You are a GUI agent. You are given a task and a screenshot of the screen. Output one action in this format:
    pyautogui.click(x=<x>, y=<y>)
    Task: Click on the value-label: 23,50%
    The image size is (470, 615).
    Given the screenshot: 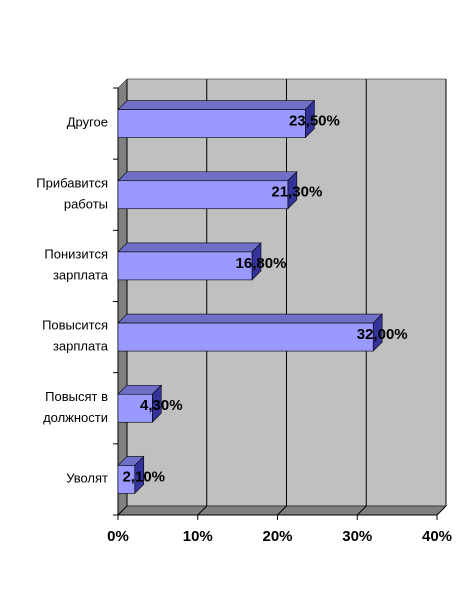 What is the action you would take?
    pyautogui.click(x=314, y=121)
    